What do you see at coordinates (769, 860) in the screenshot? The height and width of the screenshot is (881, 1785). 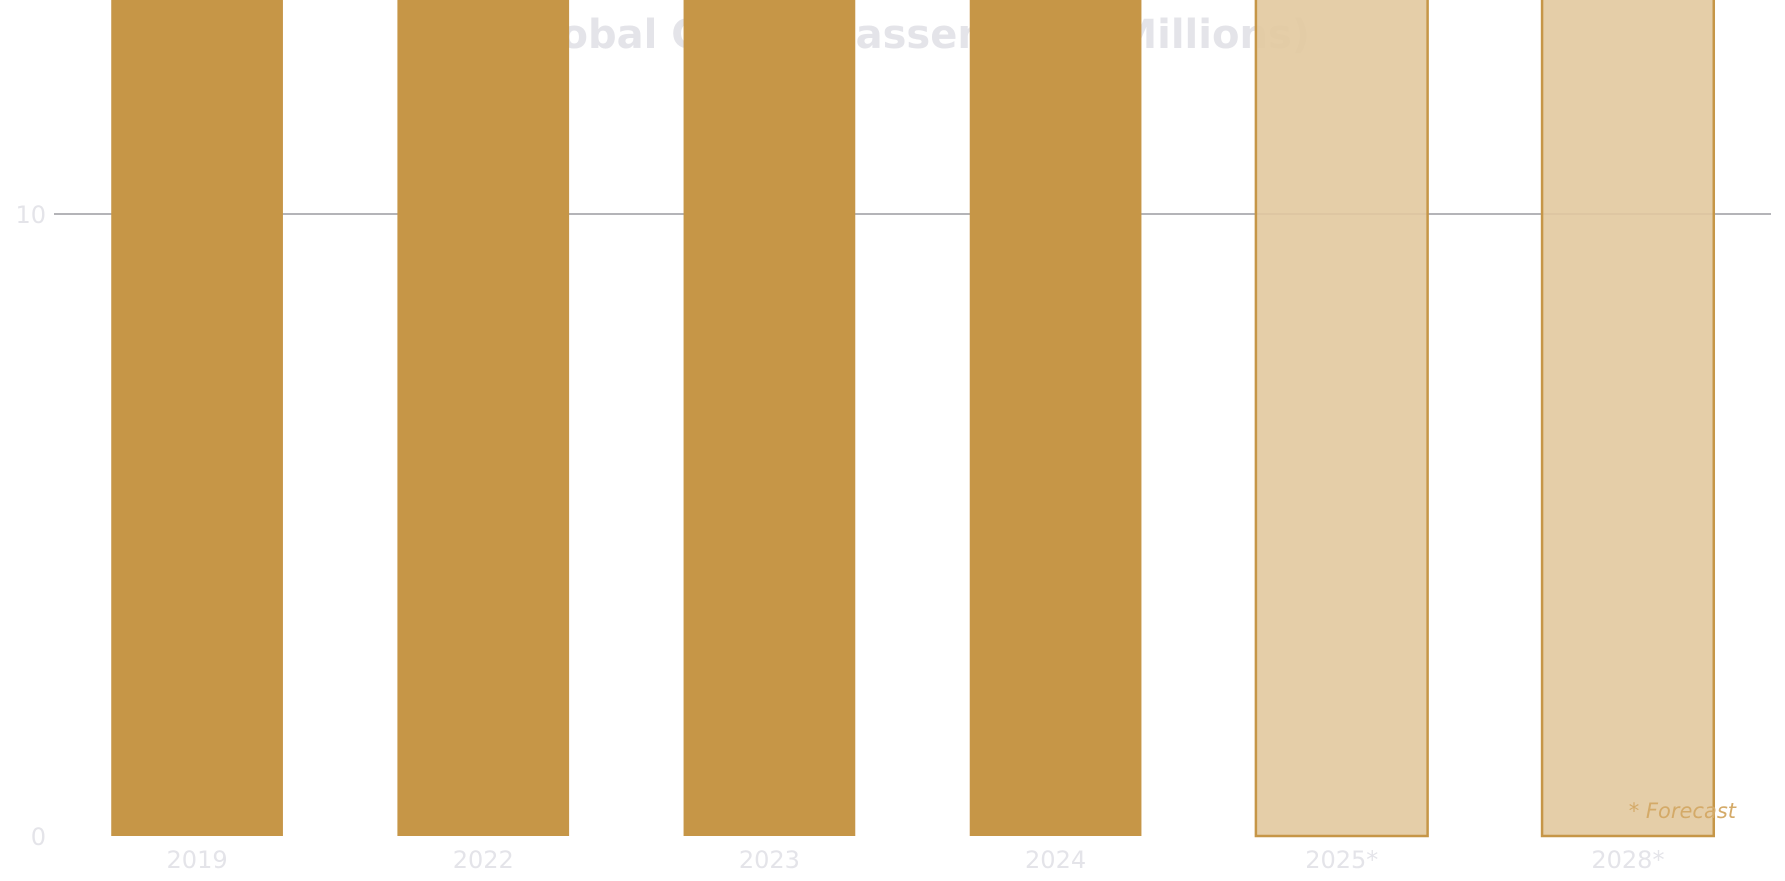 I see `x-tick-label: 2023` at bounding box center [769, 860].